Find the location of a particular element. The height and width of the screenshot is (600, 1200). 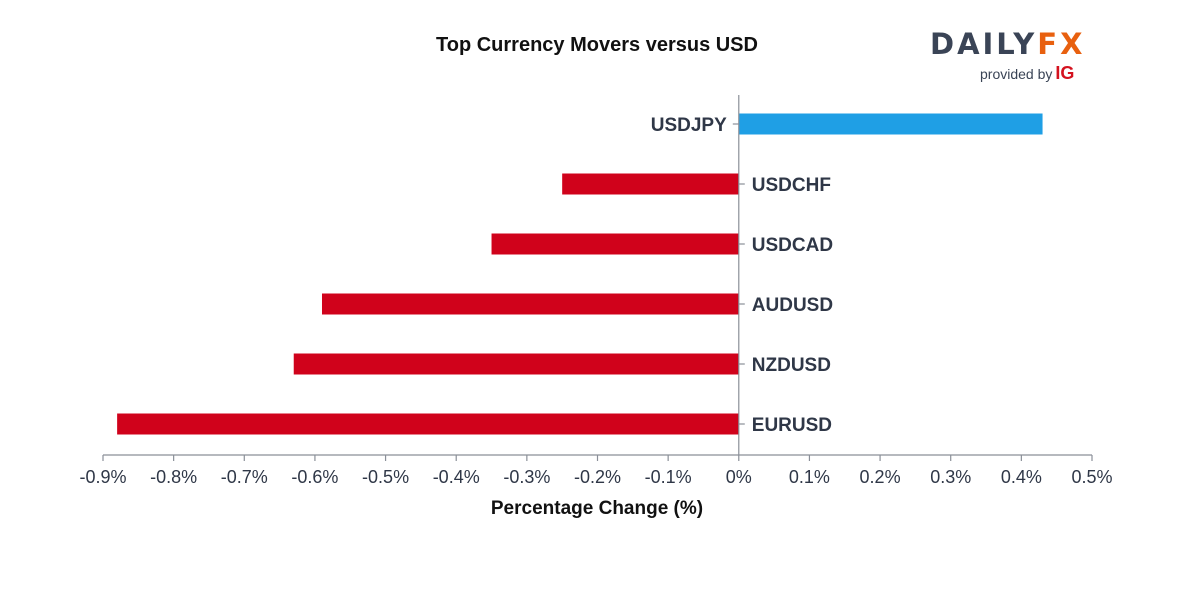

logo-fx-text: FX is located at coordinates (1061, 44).